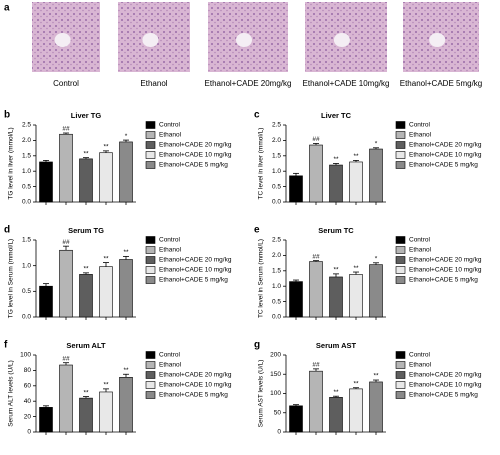 This screenshot has height=455, width=500. What do you see at coordinates (276, 255) in the screenshot?
I see `y-tick-label: 2.0` at bounding box center [276, 255].